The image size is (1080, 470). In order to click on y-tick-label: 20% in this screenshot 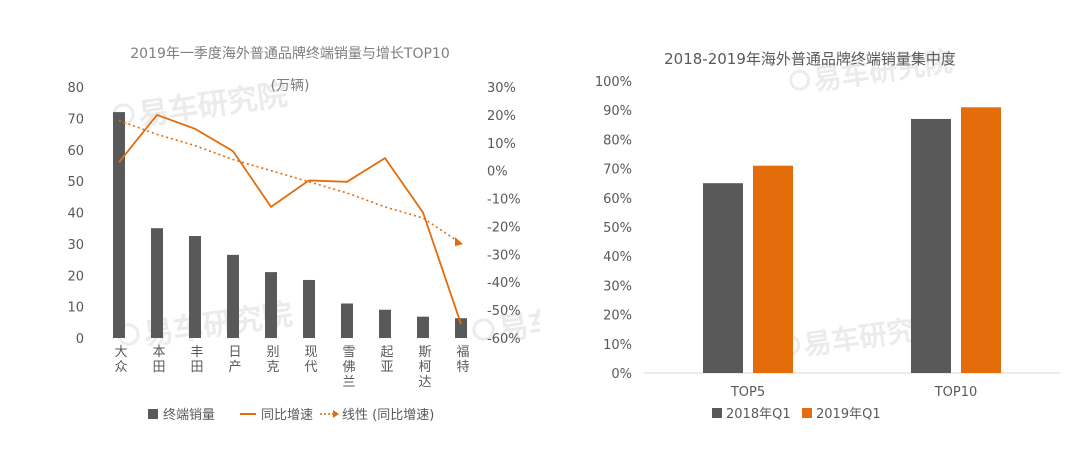, I will do `click(617, 316)`.